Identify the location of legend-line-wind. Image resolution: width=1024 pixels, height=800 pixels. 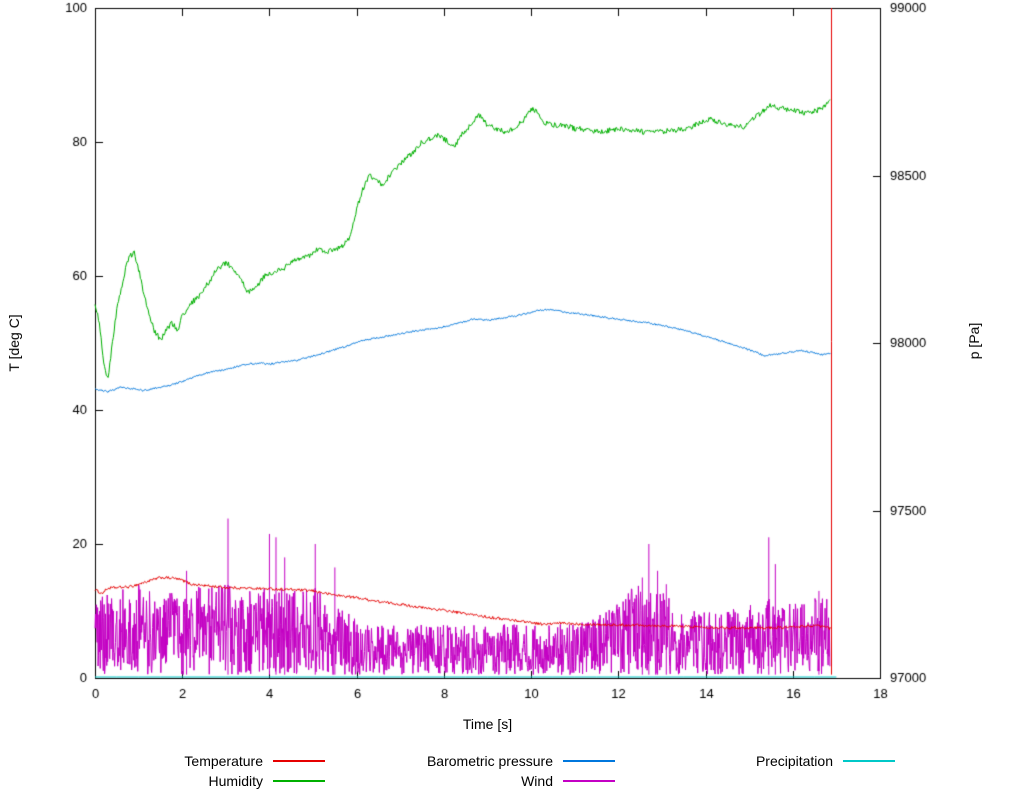
(589, 781).